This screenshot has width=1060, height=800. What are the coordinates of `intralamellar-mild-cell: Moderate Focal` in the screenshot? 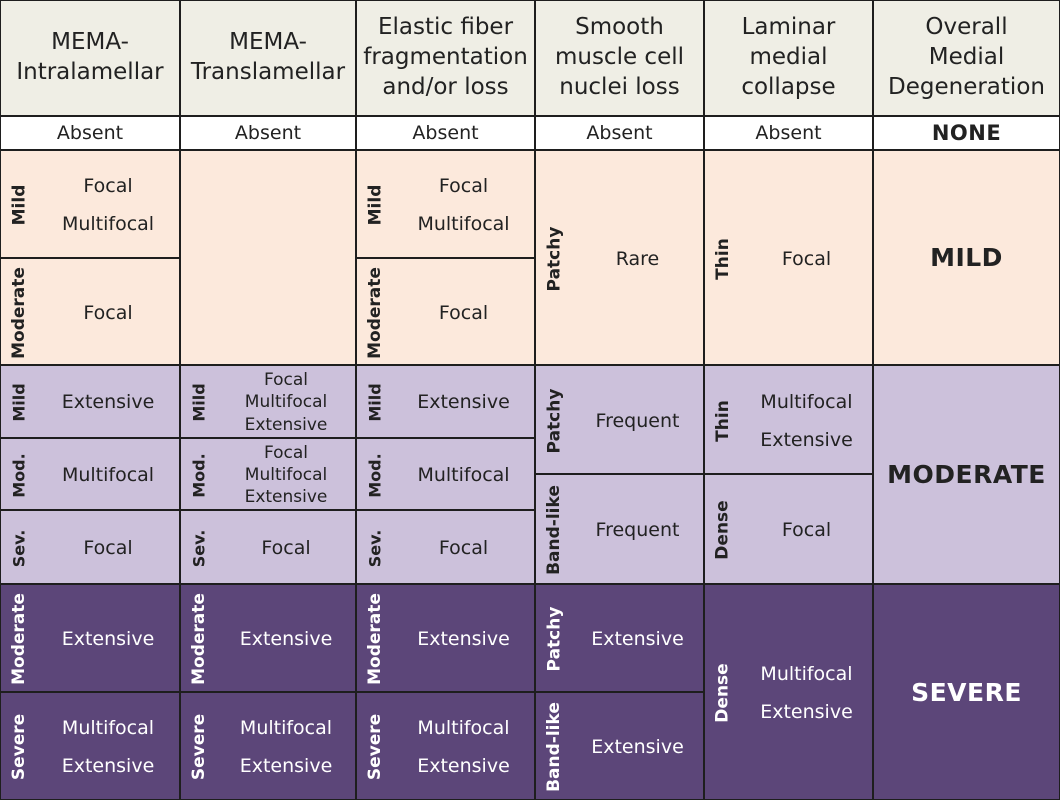 It's located at (90, 311).